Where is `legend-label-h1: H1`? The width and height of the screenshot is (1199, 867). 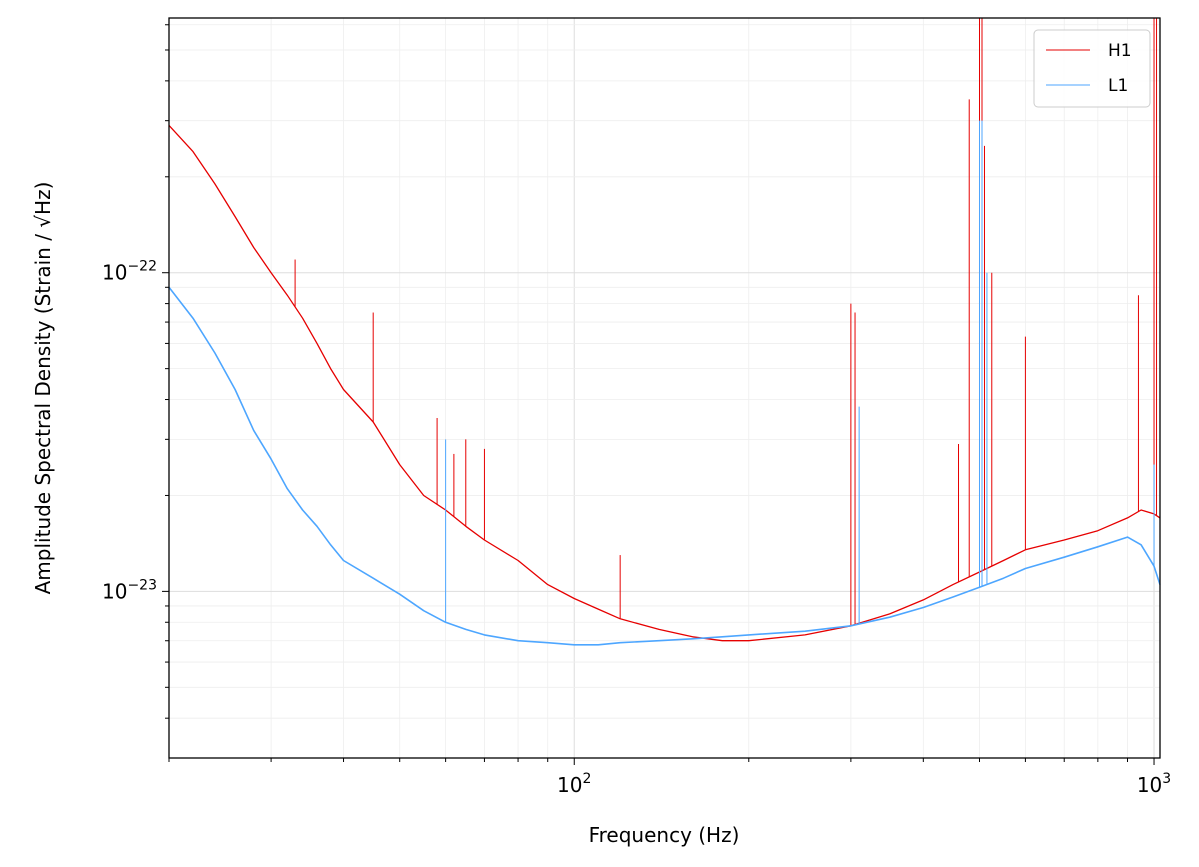 legend-label-h1: H1 is located at coordinates (1120, 51).